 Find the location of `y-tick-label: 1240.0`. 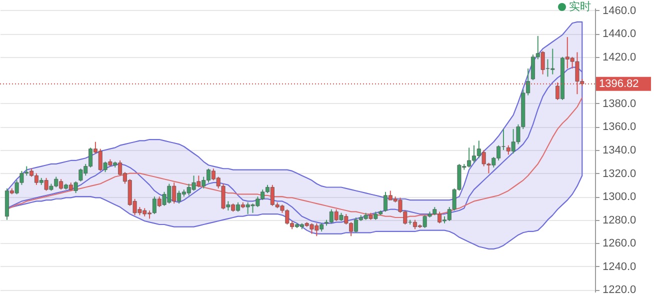

y-tick-label: 1240.0 is located at coordinates (619, 266).